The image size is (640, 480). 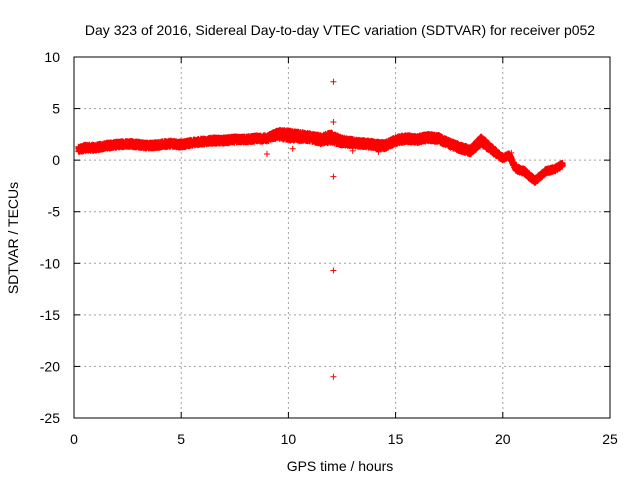 I want to click on x-axis-label: GPS time / hours, so click(x=340, y=466).